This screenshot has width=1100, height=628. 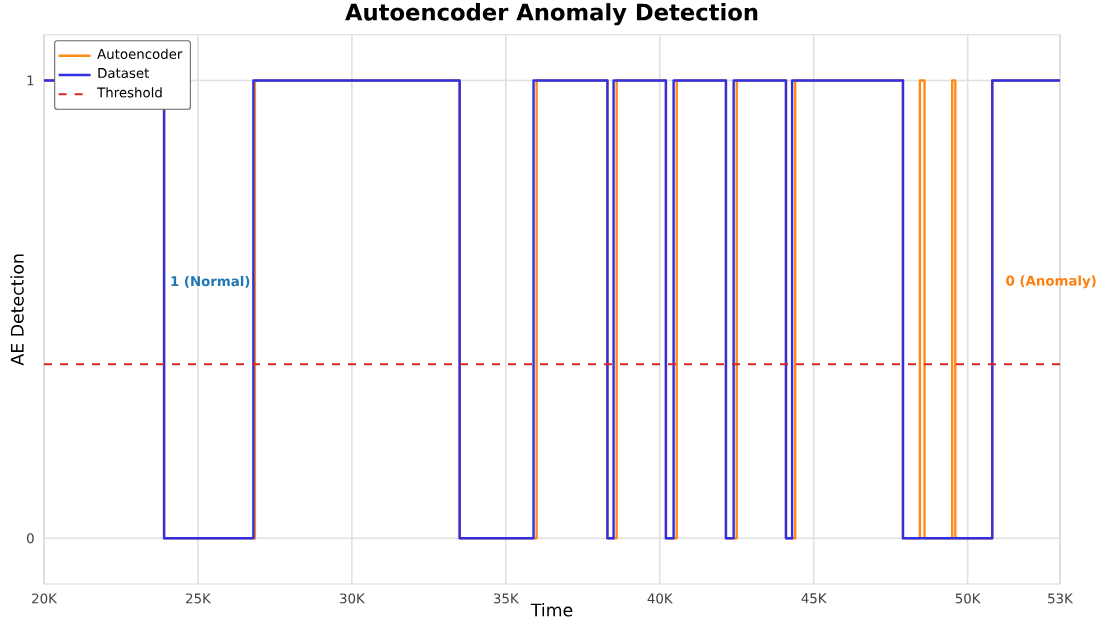 What do you see at coordinates (17, 310) in the screenshot?
I see `y-axis-title: AE Detection` at bounding box center [17, 310].